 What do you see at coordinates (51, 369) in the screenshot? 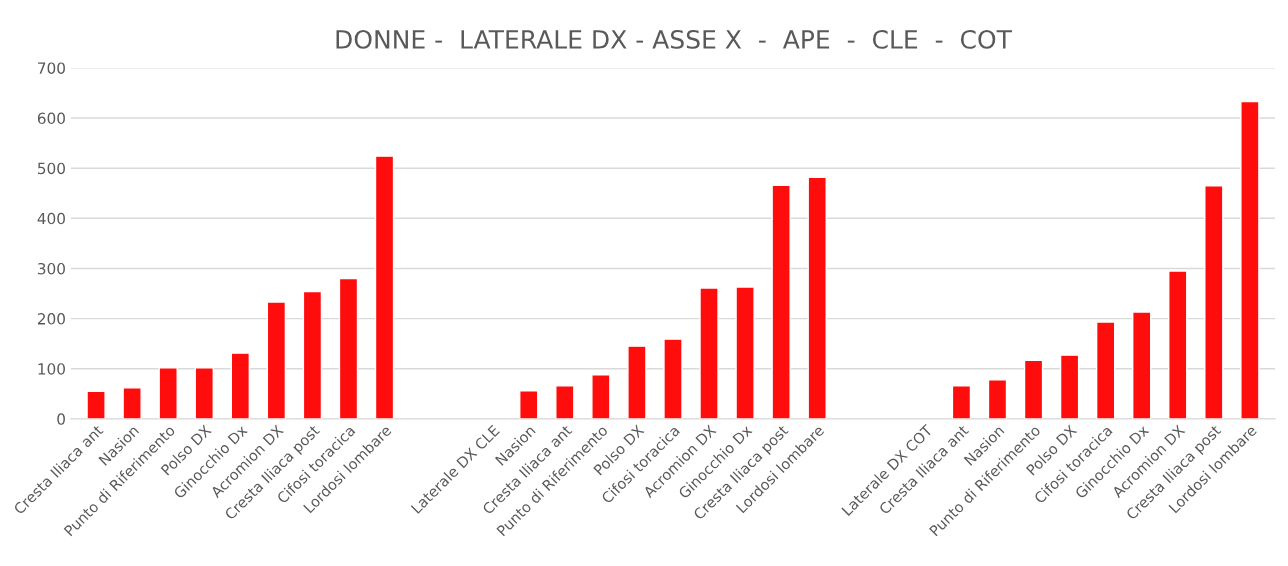
I see `y-tick-label: 100` at bounding box center [51, 369].